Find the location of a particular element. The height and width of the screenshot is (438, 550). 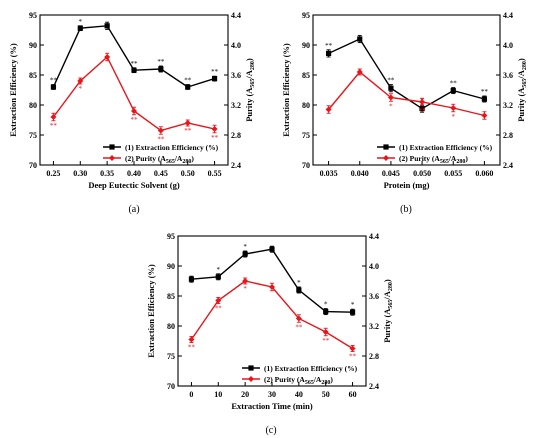

x-tick-label: 10 is located at coordinates (218, 394).